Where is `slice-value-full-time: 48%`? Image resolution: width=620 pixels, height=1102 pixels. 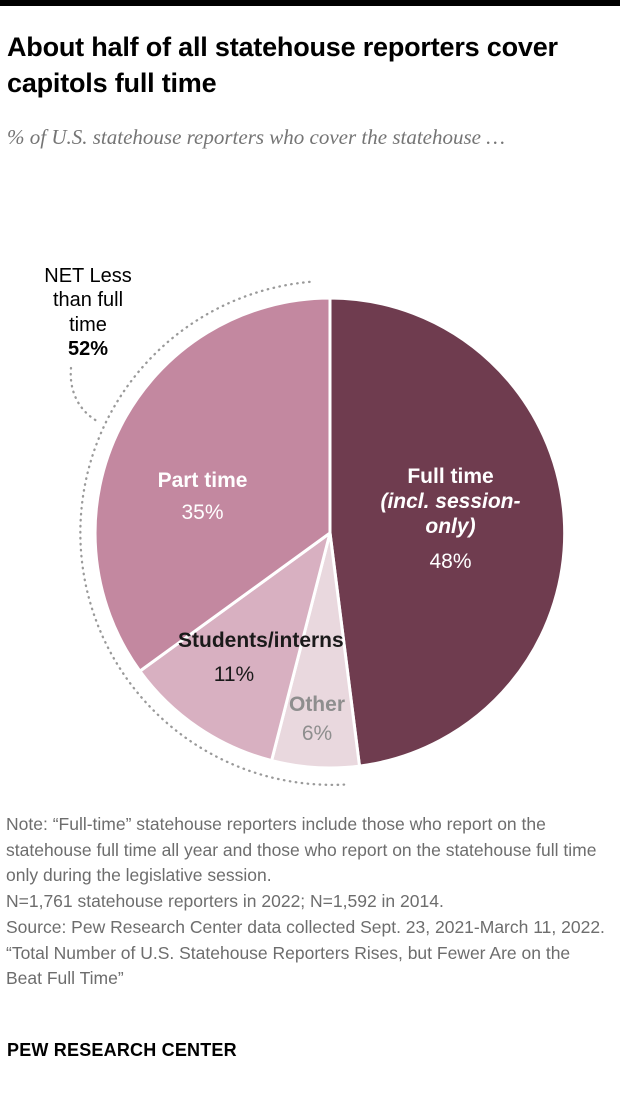 slice-value-full-time: 48% is located at coordinates (450, 561).